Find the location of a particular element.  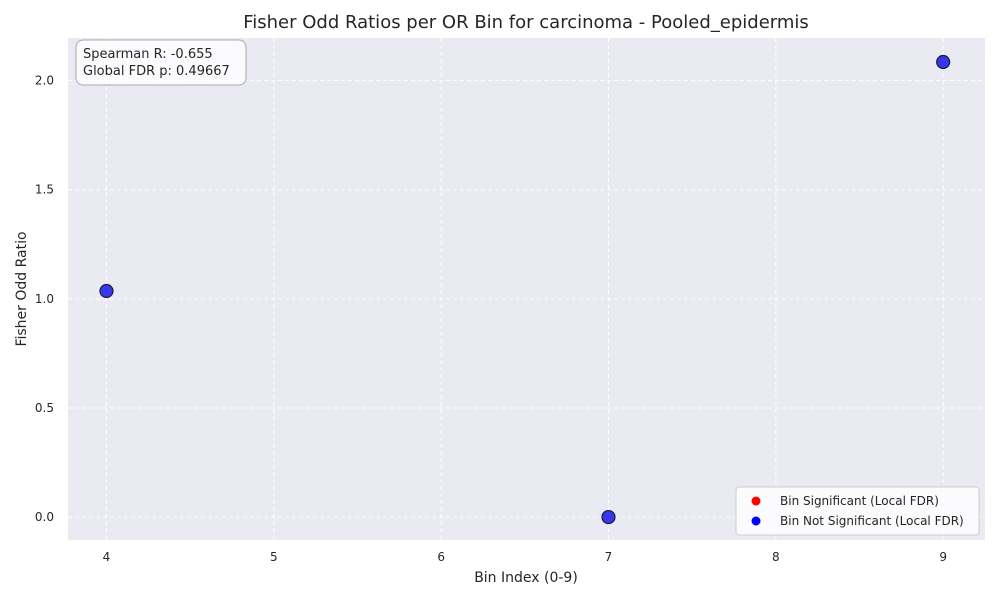

y-tick-label: 0.0 is located at coordinates (44, 517).